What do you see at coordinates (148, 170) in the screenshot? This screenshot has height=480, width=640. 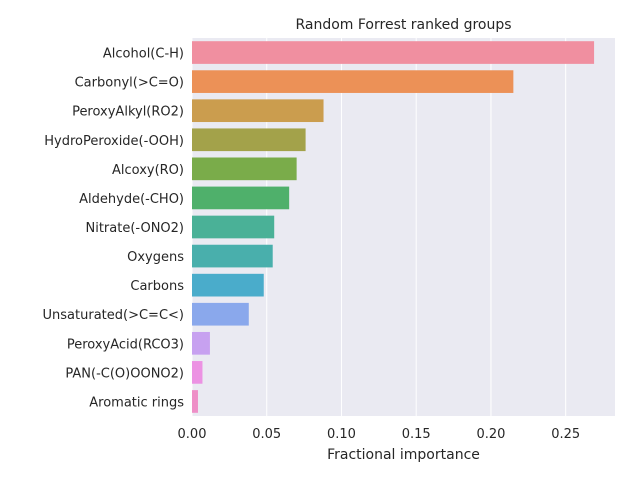 I see `y-tick-label: Alcoxy(RO)` at bounding box center [148, 170].